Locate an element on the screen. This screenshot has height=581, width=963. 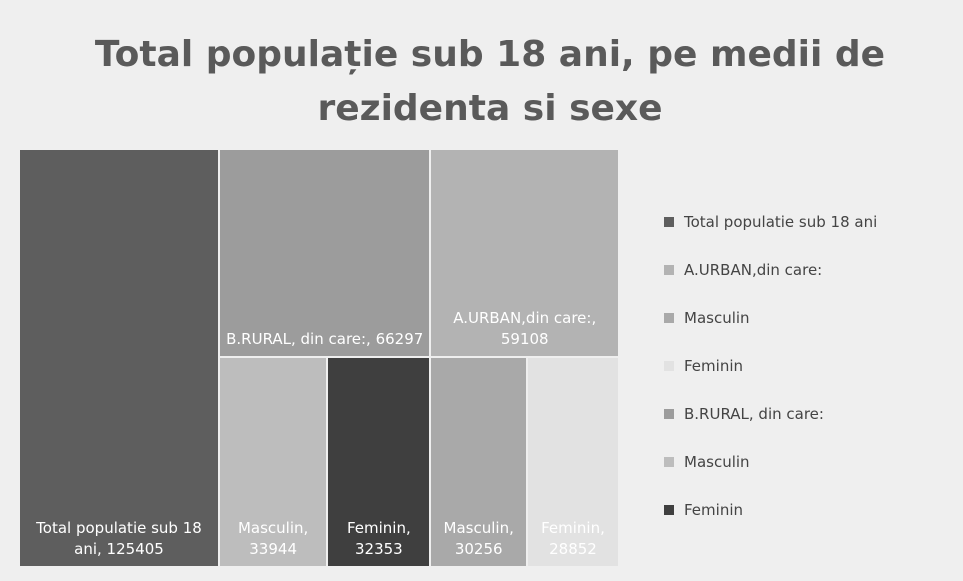
legend-item: B.RURAL, din care: is located at coordinates (744, 414).